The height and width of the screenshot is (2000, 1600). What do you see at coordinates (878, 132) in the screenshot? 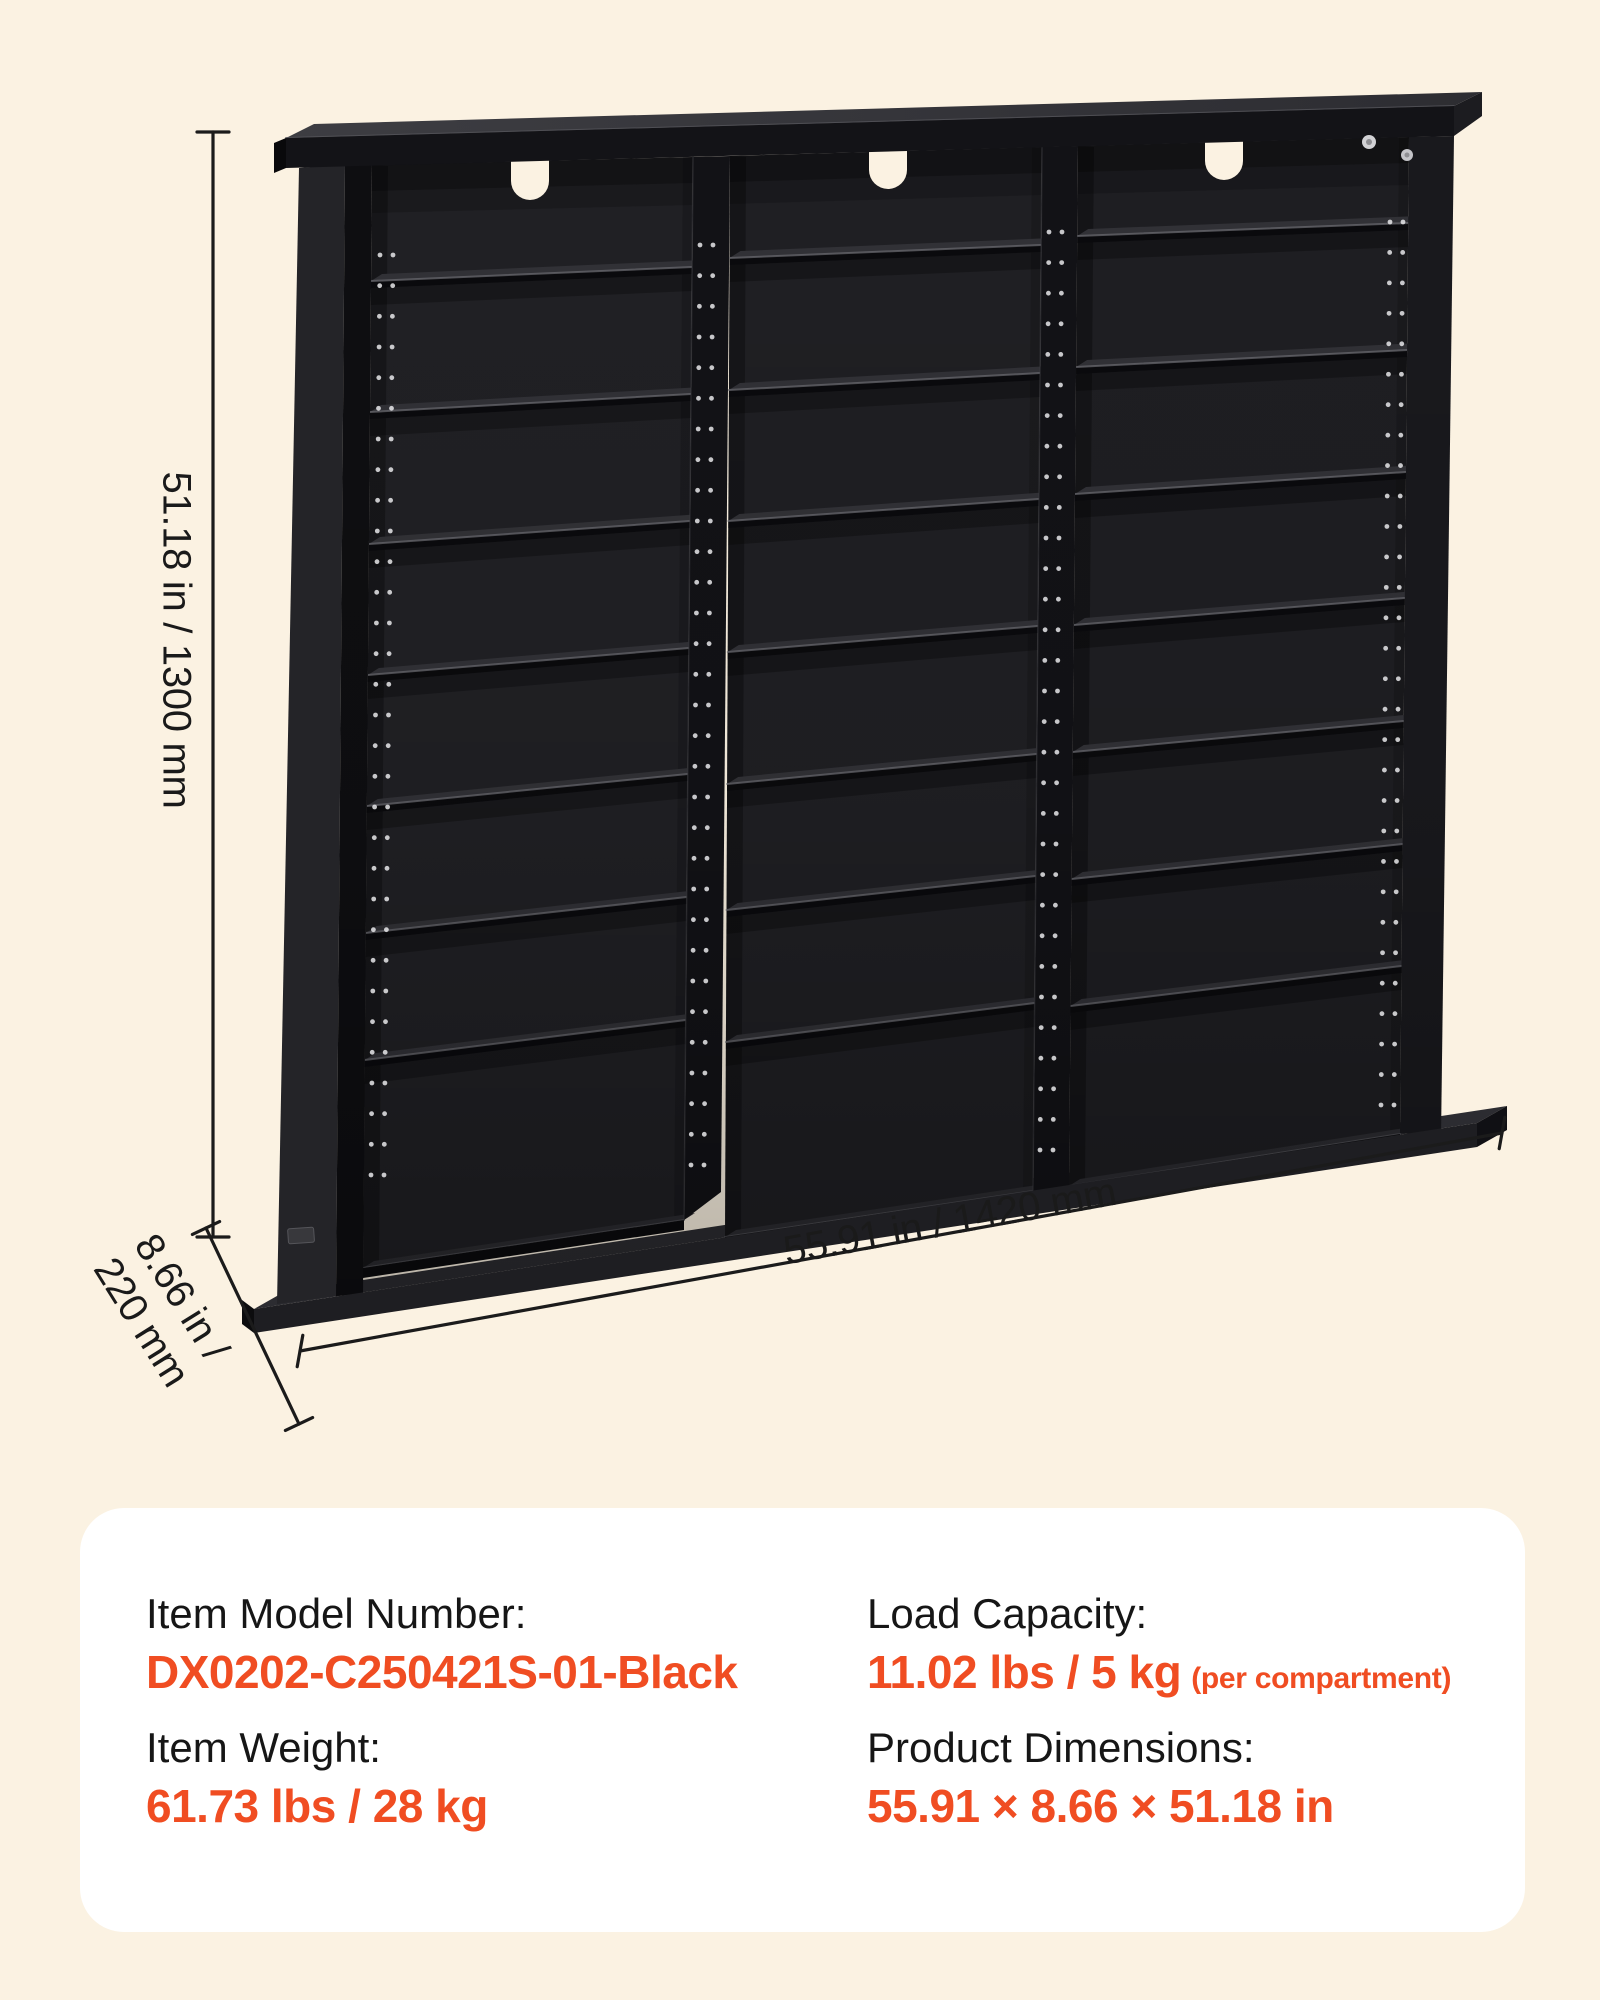
I see `shelf-top-cap` at bounding box center [878, 132].